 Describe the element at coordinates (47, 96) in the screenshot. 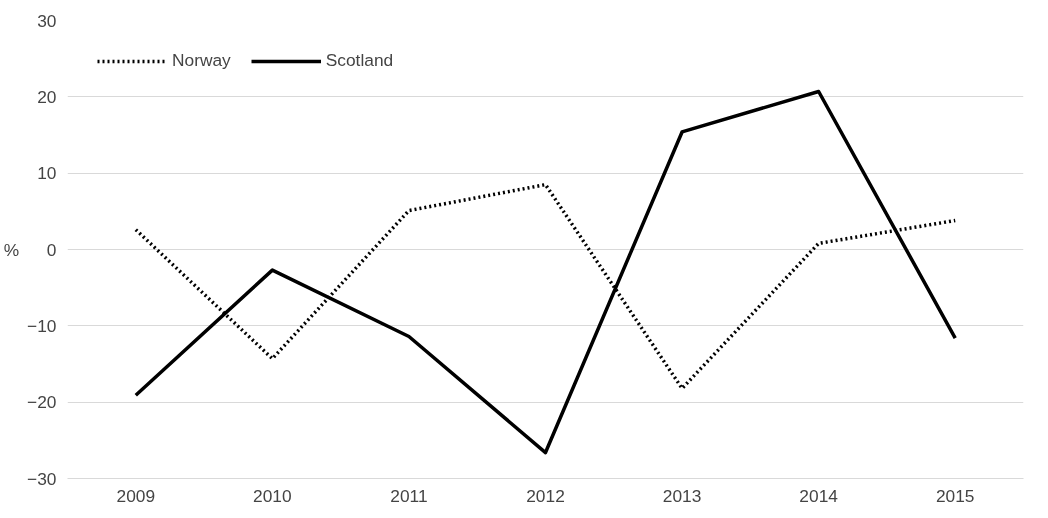

I see `y-tick-label: 20` at that location.